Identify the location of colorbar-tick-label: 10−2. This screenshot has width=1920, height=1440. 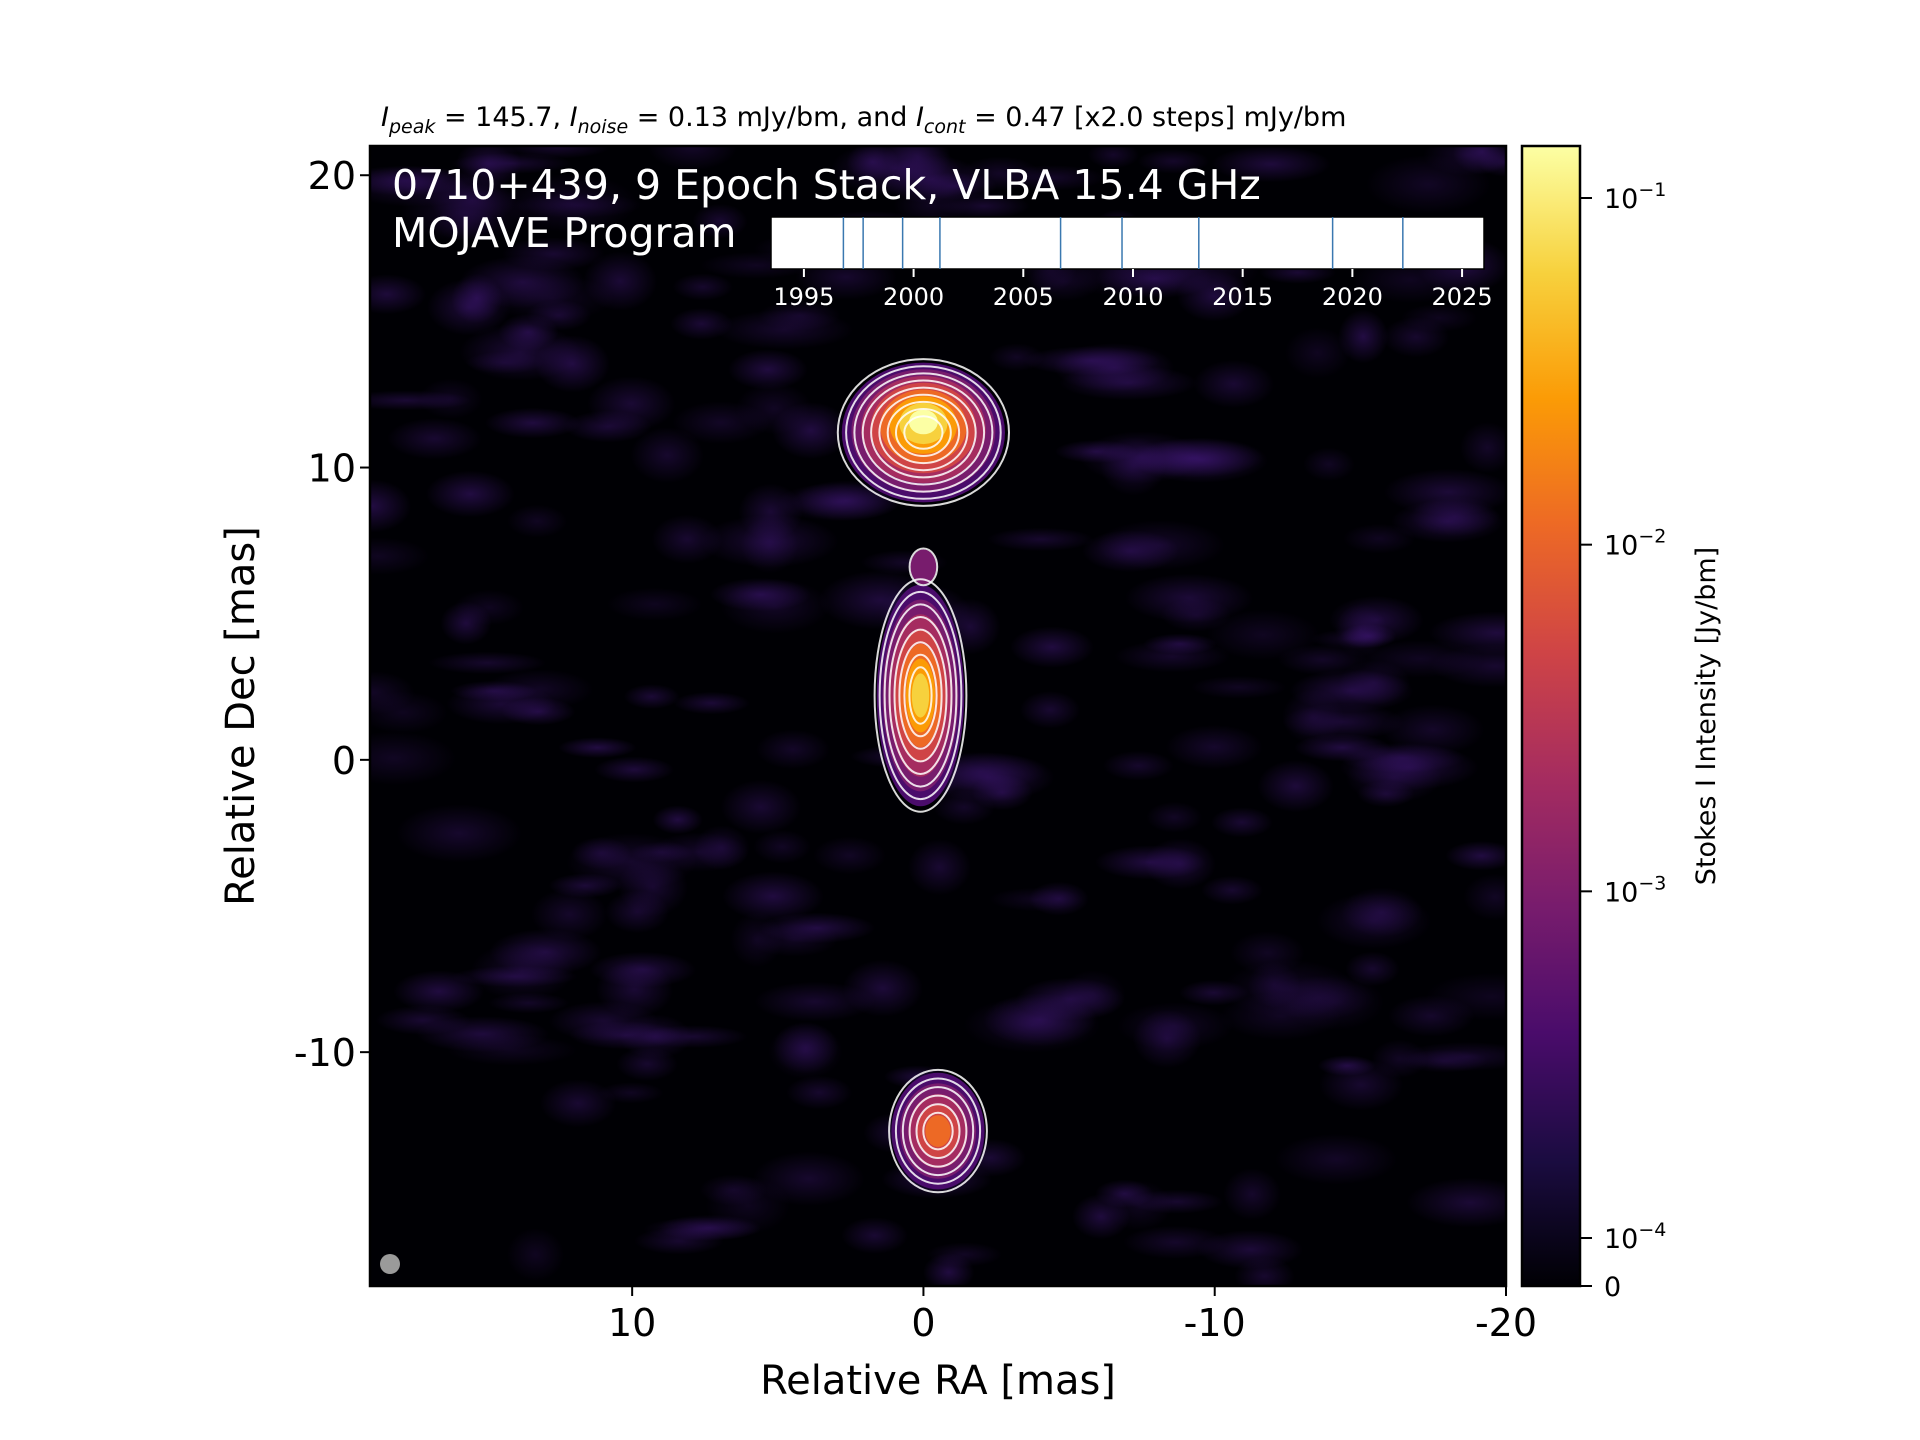
(1635, 544).